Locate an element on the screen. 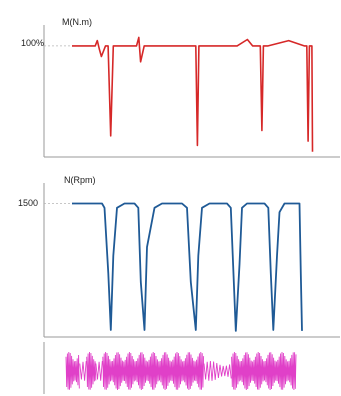 The image size is (341, 396). speed-axis-title: N(Rpm) is located at coordinates (80, 180).